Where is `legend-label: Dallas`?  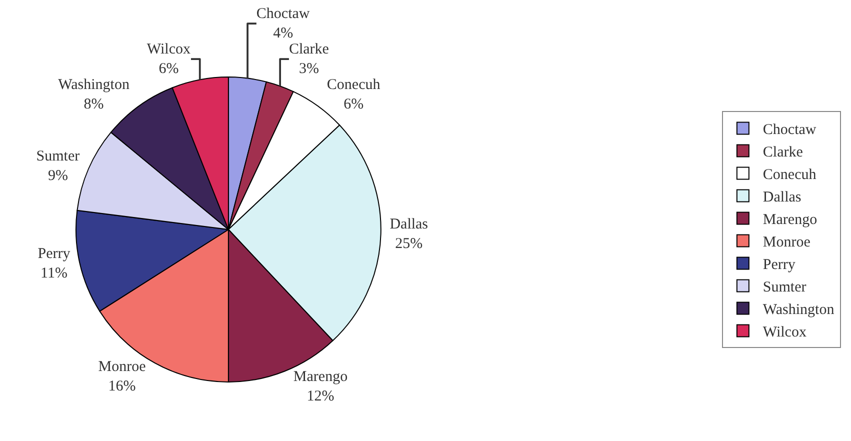
legend-label: Dallas is located at coordinates (782, 198).